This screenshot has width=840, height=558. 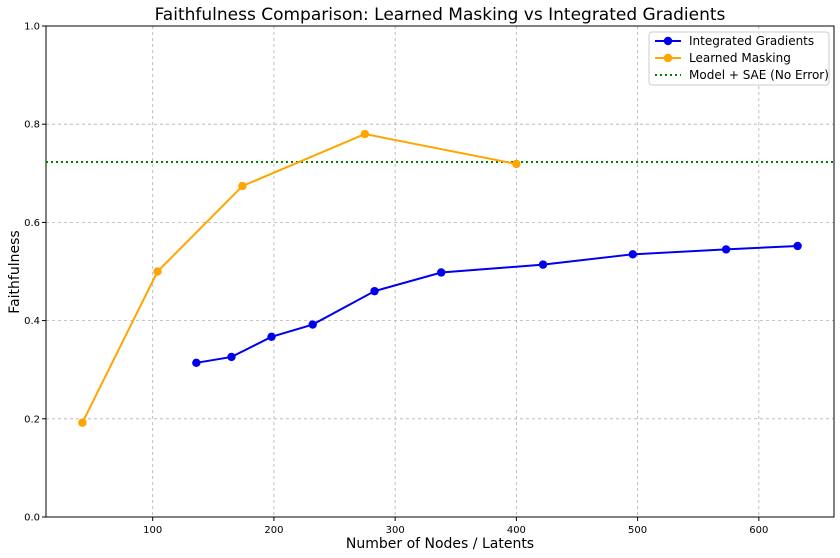 I want to click on y-tick-label: 0.0, so click(x=32, y=518).